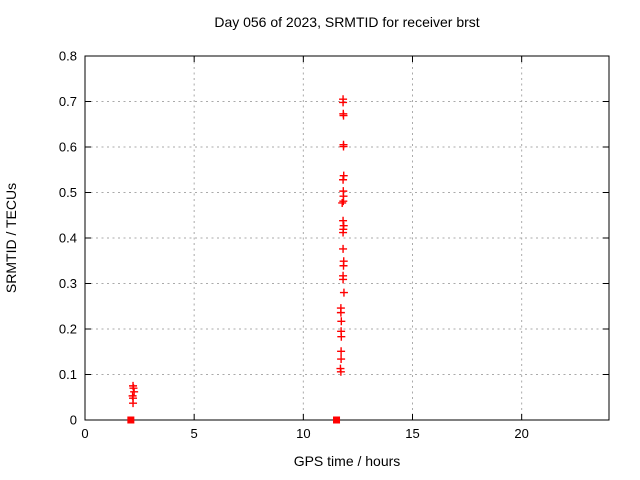  Describe the element at coordinates (73, 420) in the screenshot. I see `y-tick-label: 0` at that location.